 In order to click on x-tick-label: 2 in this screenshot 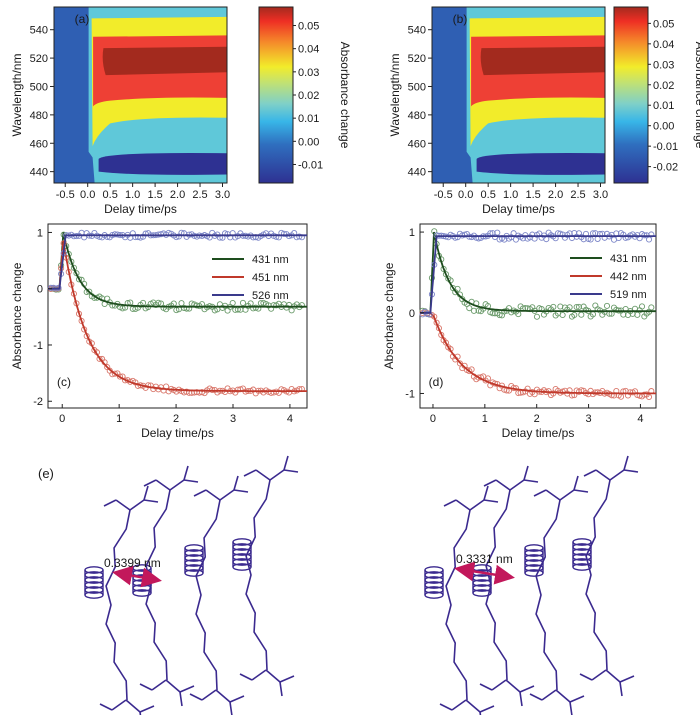, I will do `click(537, 419)`.